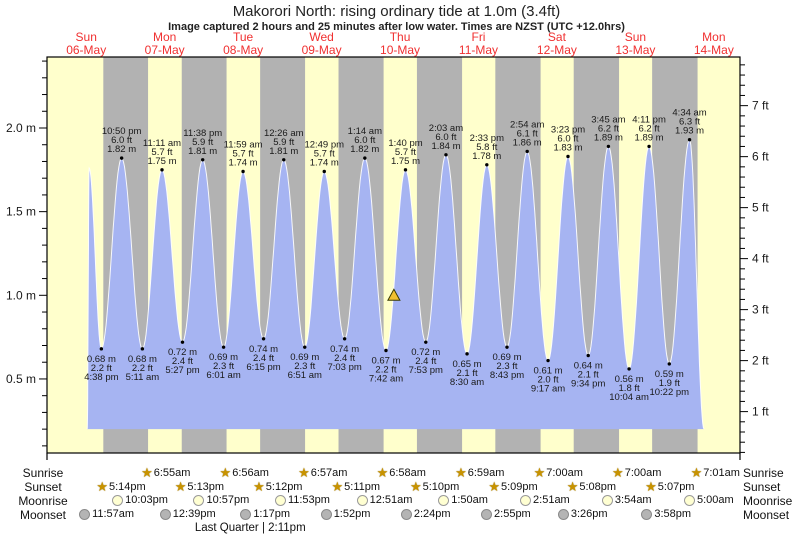 This screenshot has height=539, width=793. What do you see at coordinates (548, 371) in the screenshot?
I see `low-tide-meters: 0.61 m` at bounding box center [548, 371].